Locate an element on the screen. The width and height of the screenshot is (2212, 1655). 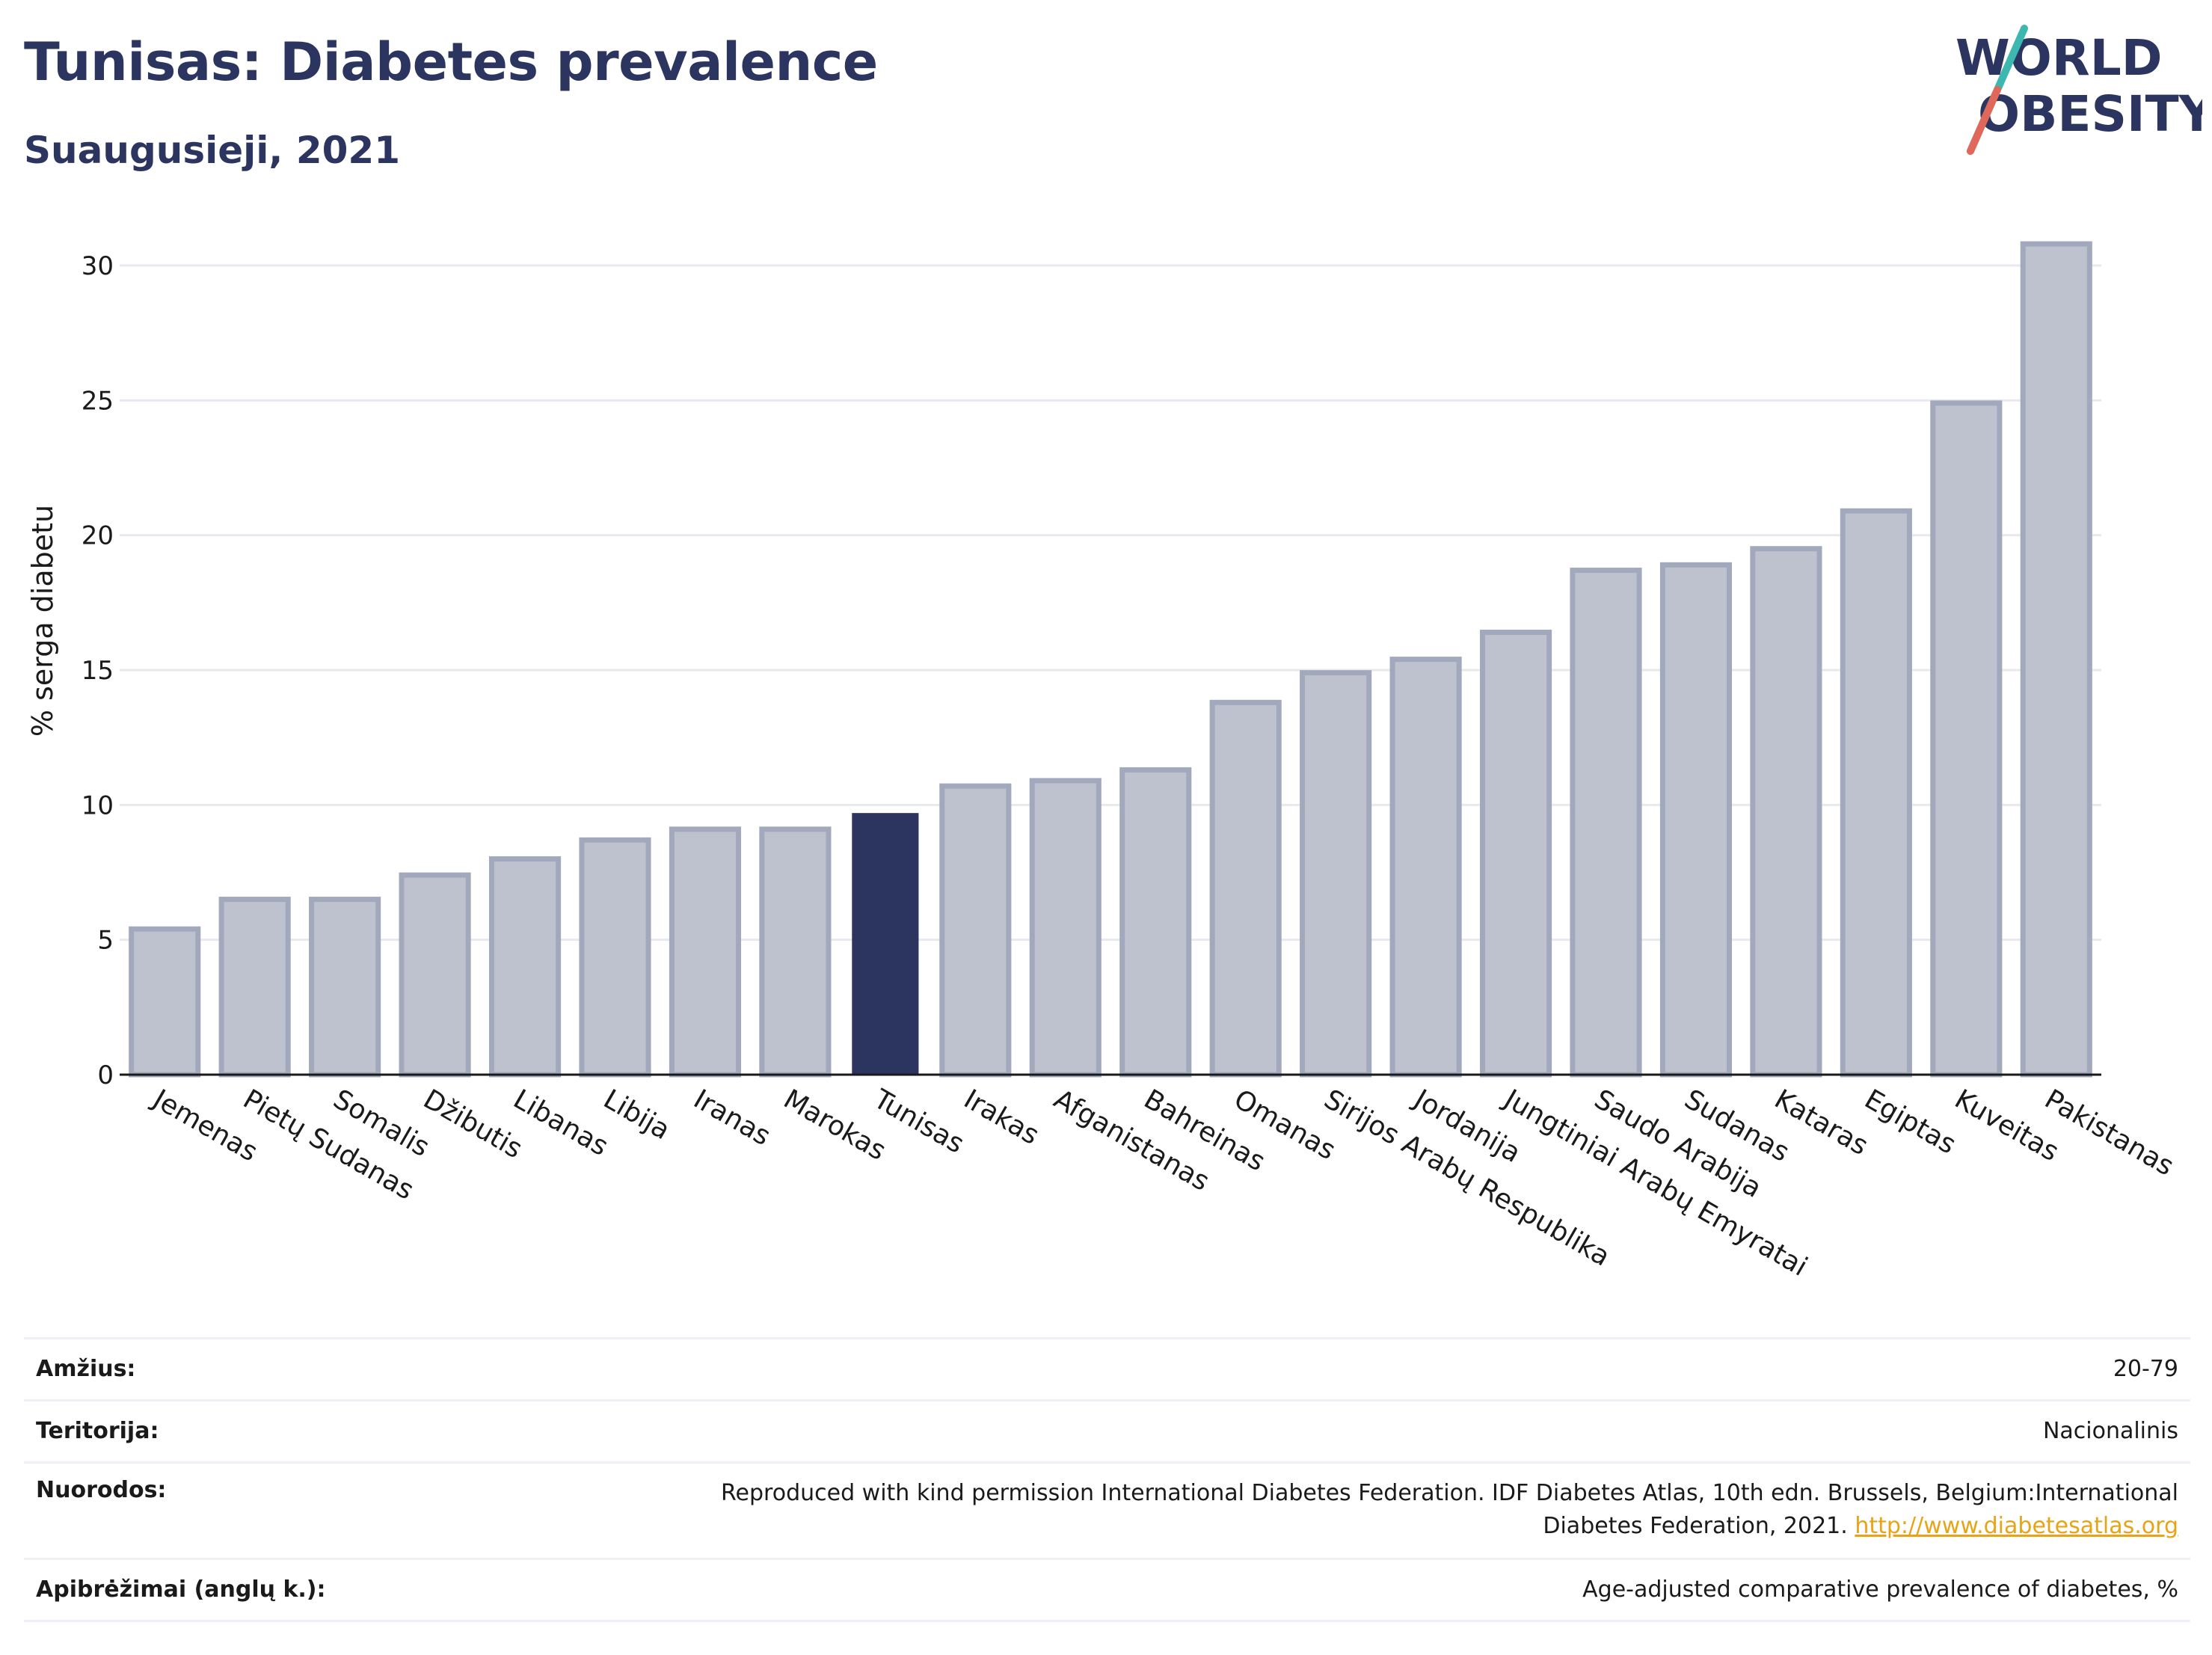
world-obesity-logo: WORLD OBESITY is located at coordinates (2079, 90).